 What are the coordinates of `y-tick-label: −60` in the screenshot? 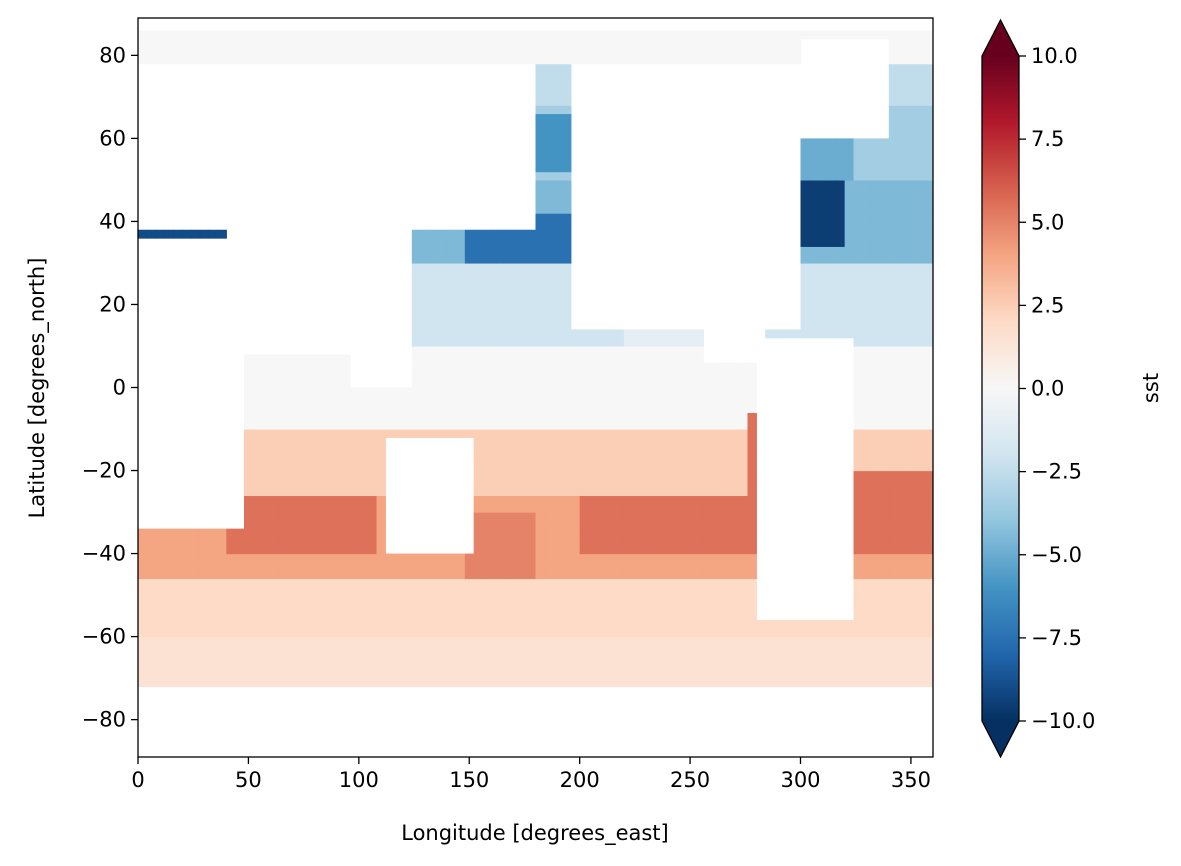 It's located at (104, 637).